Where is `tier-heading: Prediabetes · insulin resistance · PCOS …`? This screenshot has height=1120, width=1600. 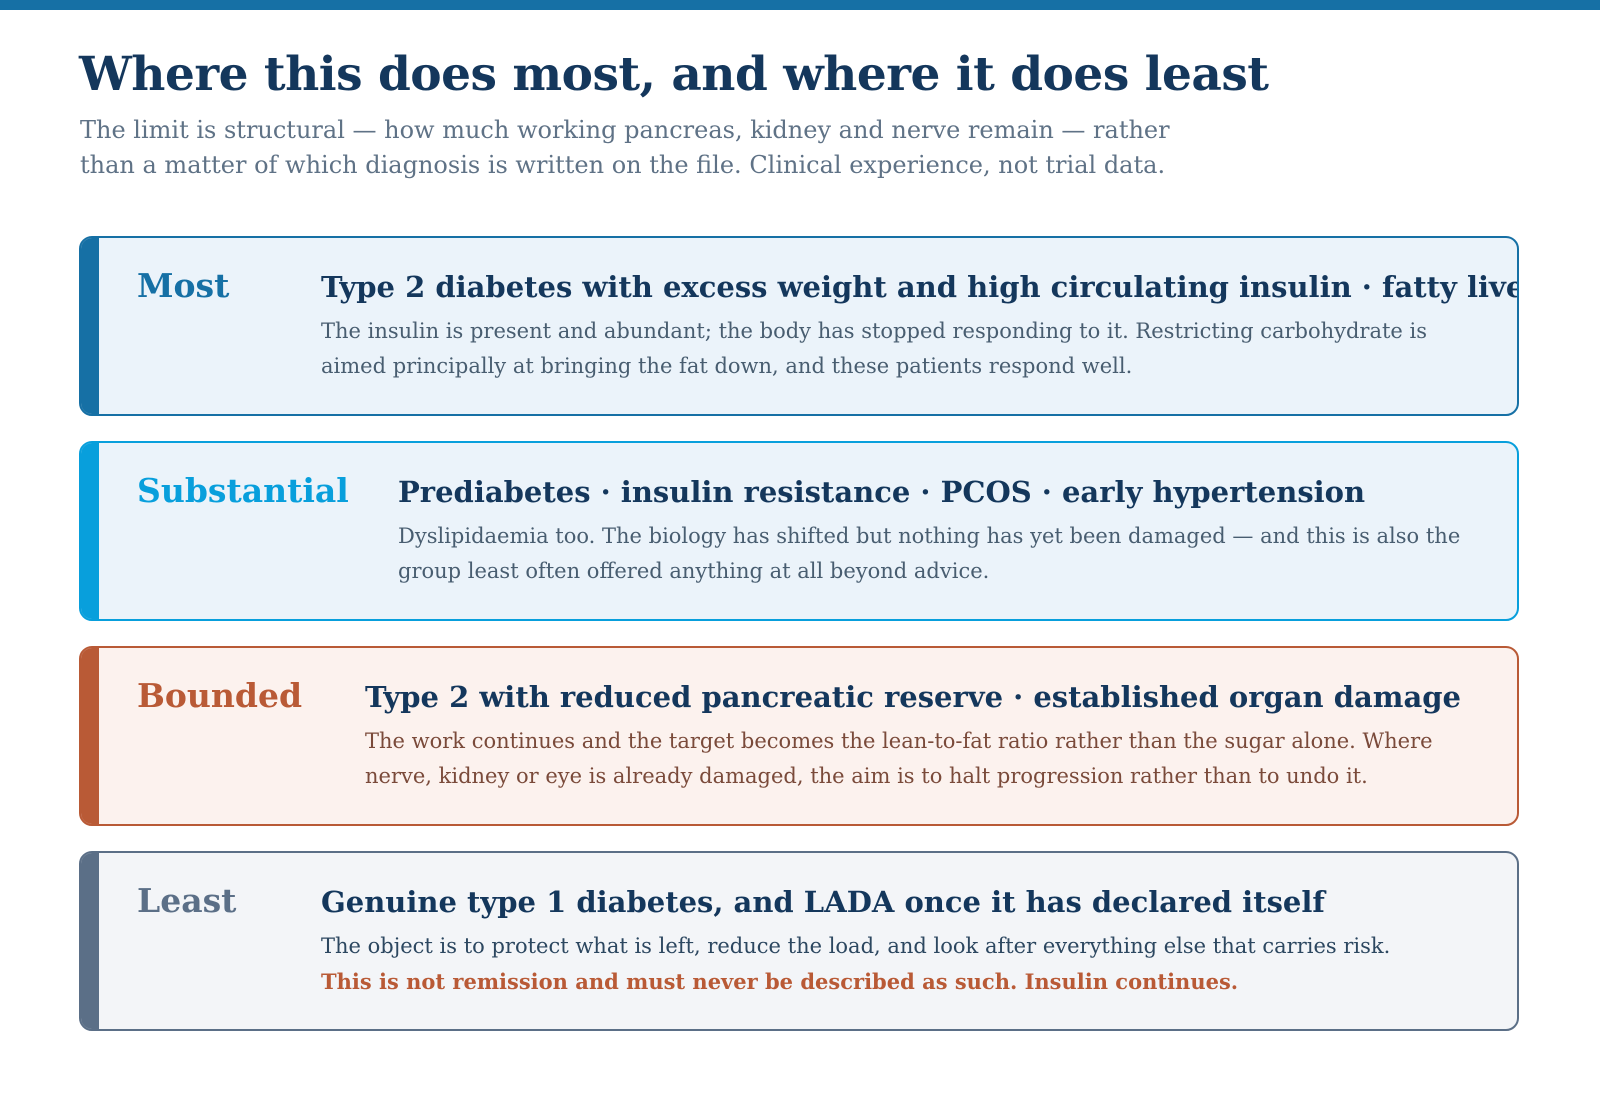
tier-heading: Prediabetes · insulin resistance · PCOS … is located at coordinates (882, 492).